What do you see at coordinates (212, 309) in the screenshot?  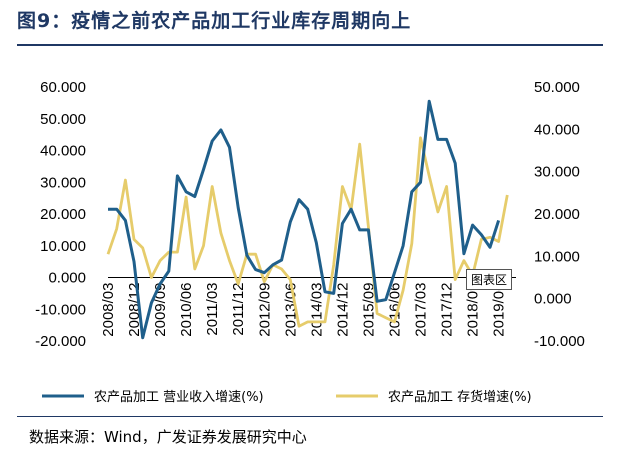 I see `x-tick-label: 2011/03` at bounding box center [212, 309].